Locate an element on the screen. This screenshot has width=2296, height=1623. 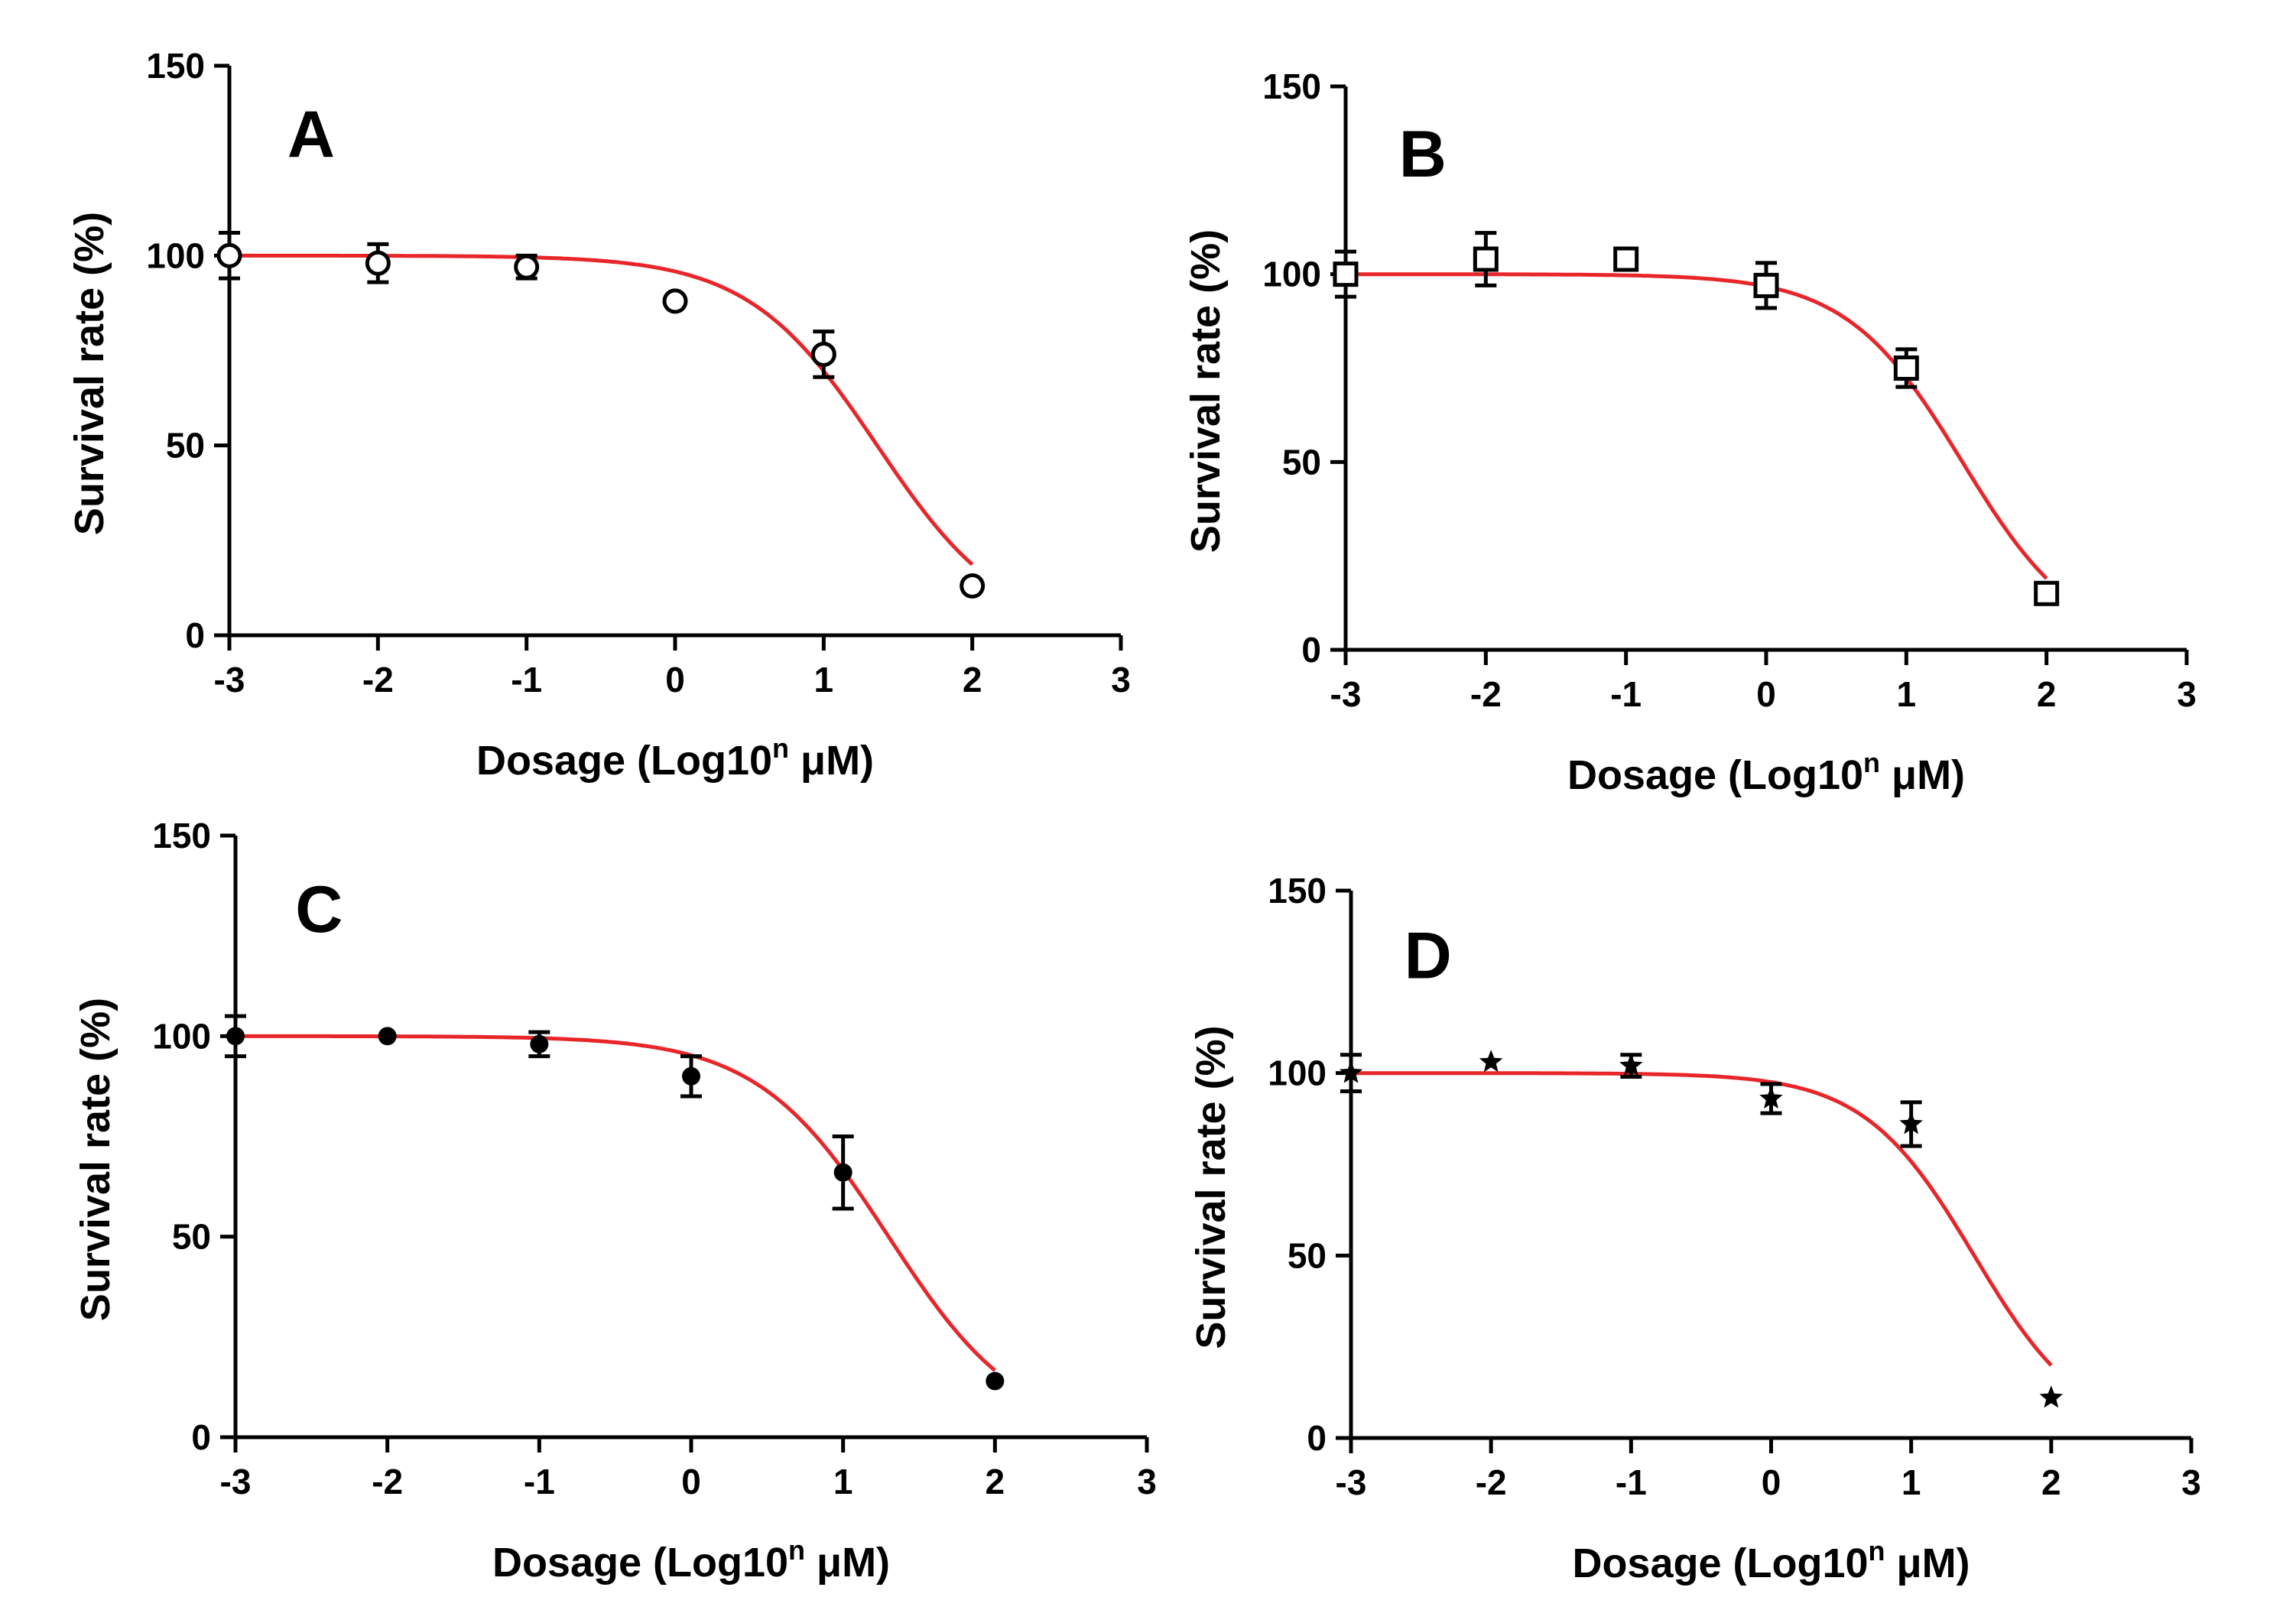
panel-label: A is located at coordinates (311, 134).